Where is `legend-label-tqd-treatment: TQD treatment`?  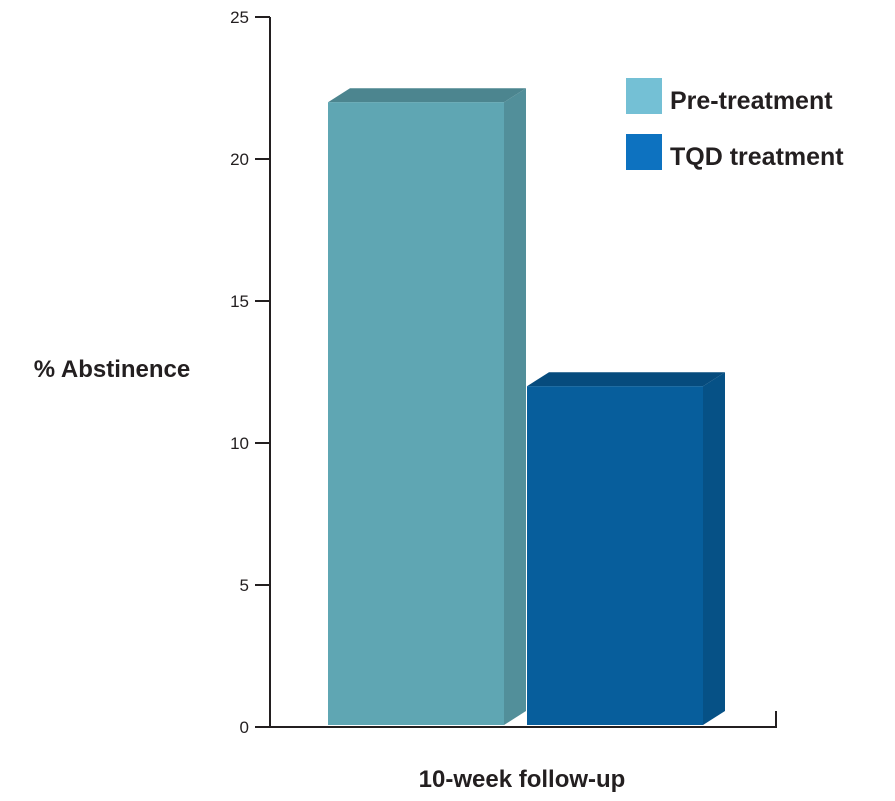 legend-label-tqd-treatment: TQD treatment is located at coordinates (757, 157).